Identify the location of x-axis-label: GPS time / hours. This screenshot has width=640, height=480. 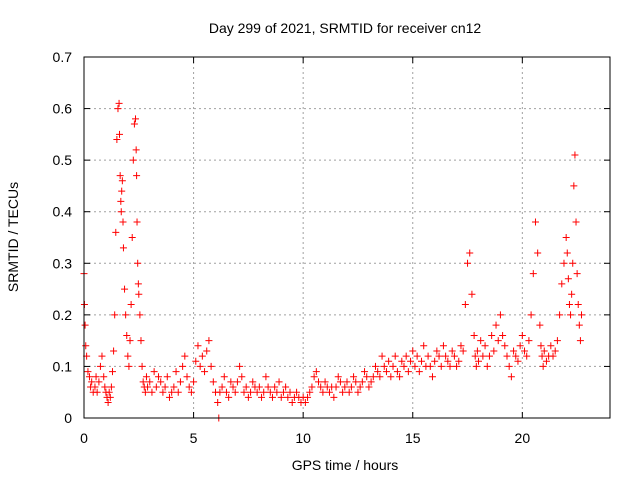
(345, 465).